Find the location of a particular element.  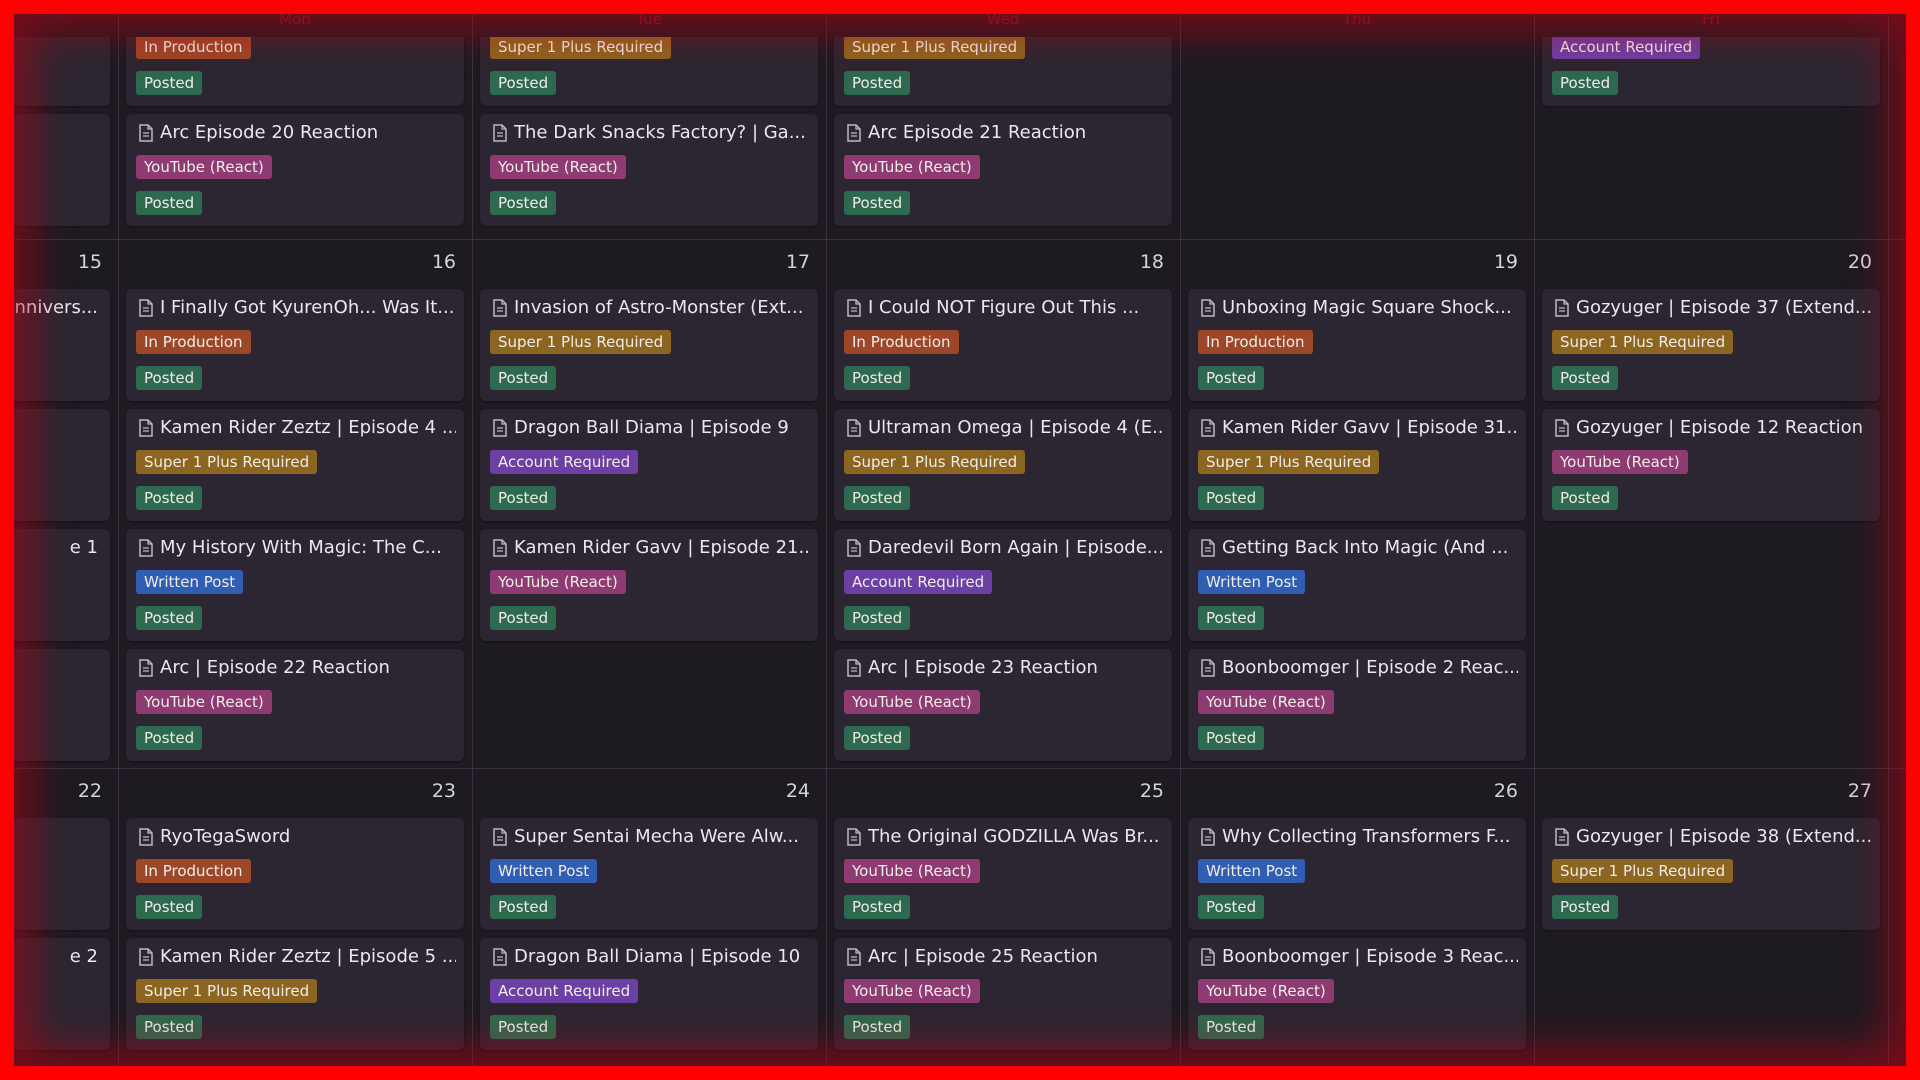

event-card: RyoTegaSword In Production Posted is located at coordinates (295, 874).